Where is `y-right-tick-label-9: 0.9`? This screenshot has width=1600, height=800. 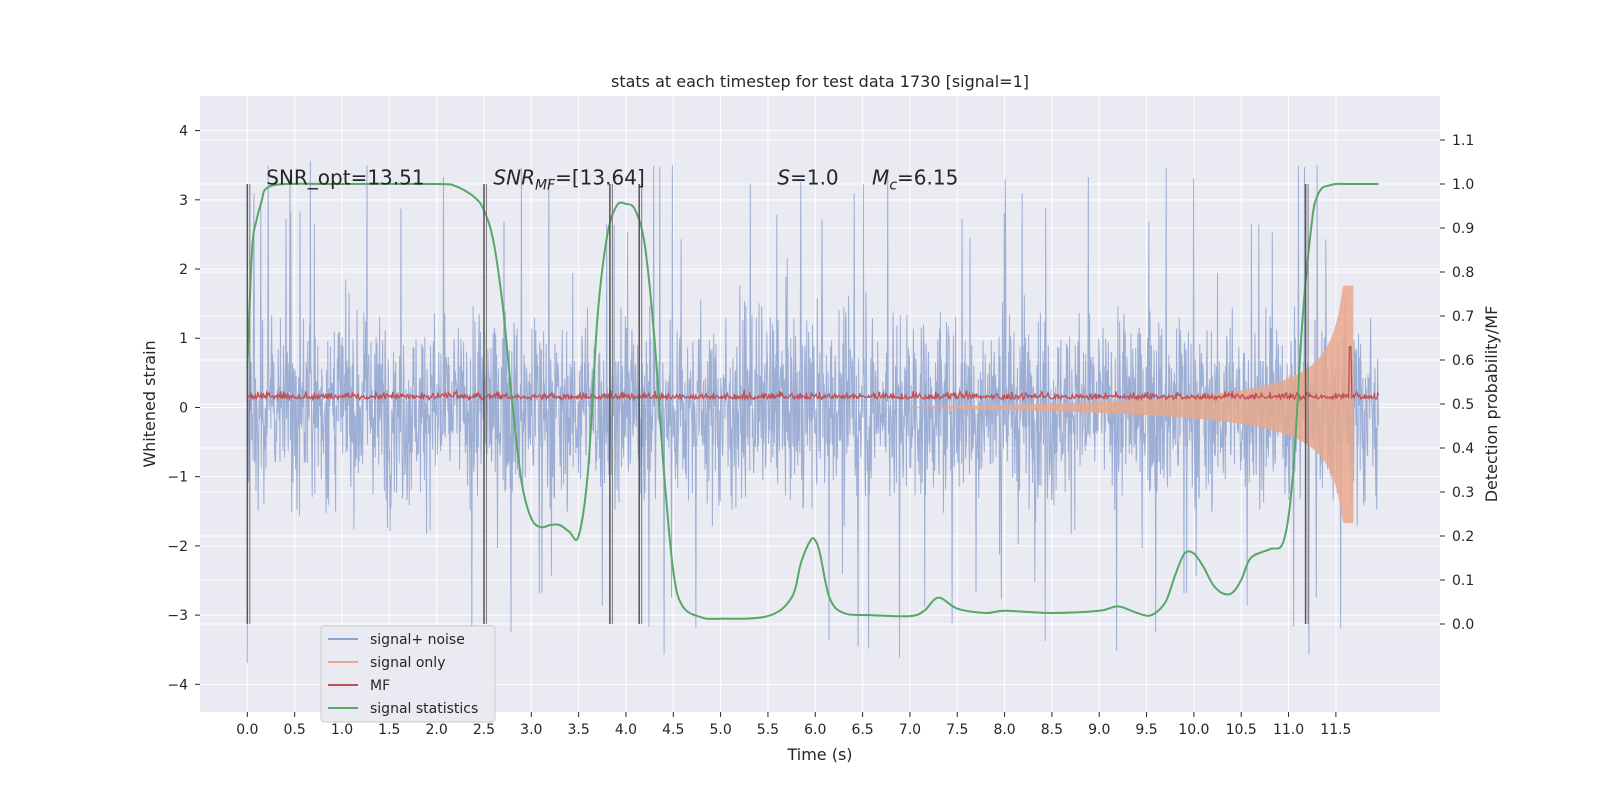 y-right-tick-label-9: 0.9 is located at coordinates (1463, 229).